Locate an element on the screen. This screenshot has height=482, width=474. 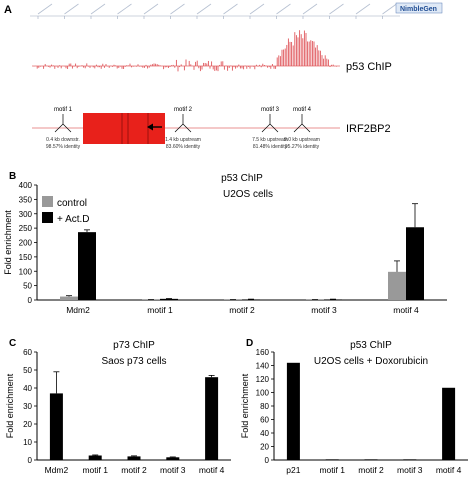
legend-label: + Act.D is located at coordinates (73, 219).